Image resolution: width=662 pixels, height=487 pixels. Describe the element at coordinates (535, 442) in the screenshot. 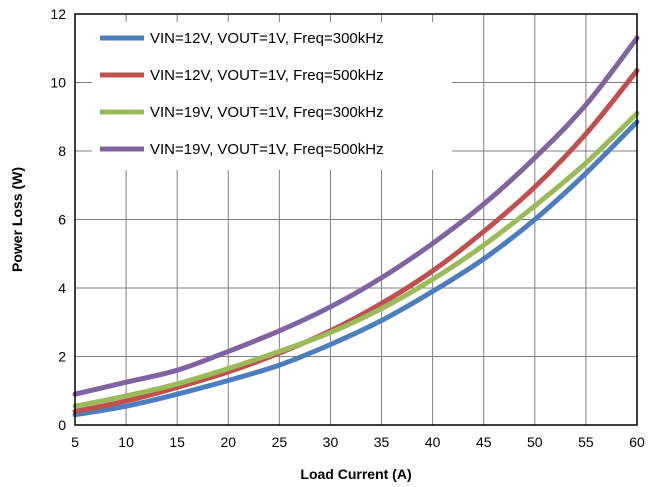

I see `x-tick-label: 50` at that location.